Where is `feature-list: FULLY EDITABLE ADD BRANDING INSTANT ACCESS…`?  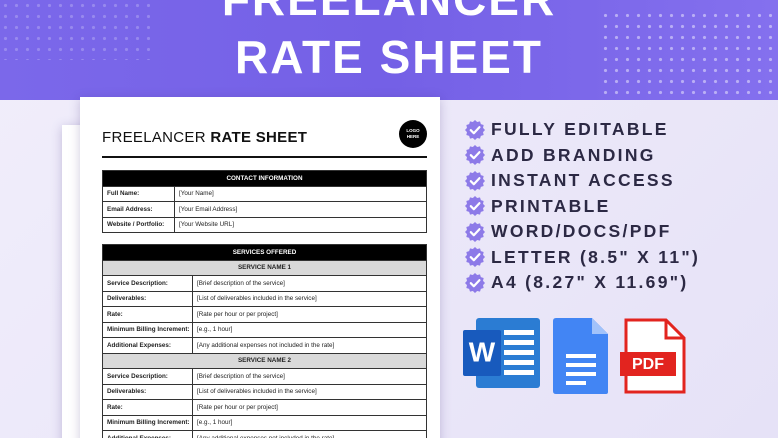
feature-list: FULLY EDITABLE ADD BRANDING INSTANT ACCESS… is located at coordinates (582, 206).